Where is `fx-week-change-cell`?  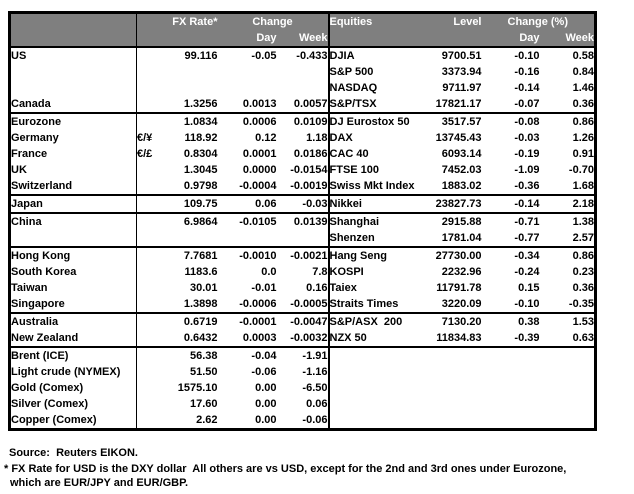 fx-week-change-cell is located at coordinates (303, 238).